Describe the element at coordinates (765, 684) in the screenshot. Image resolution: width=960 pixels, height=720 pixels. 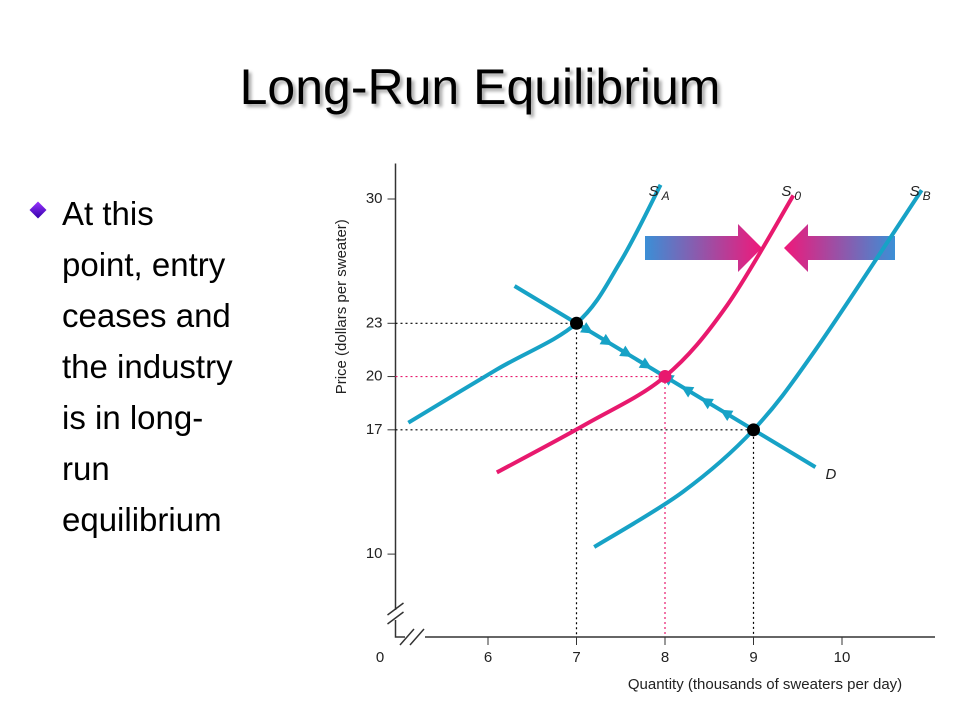
I see `x-axis-label: Quantity (thousands of sweaters per day)` at that location.